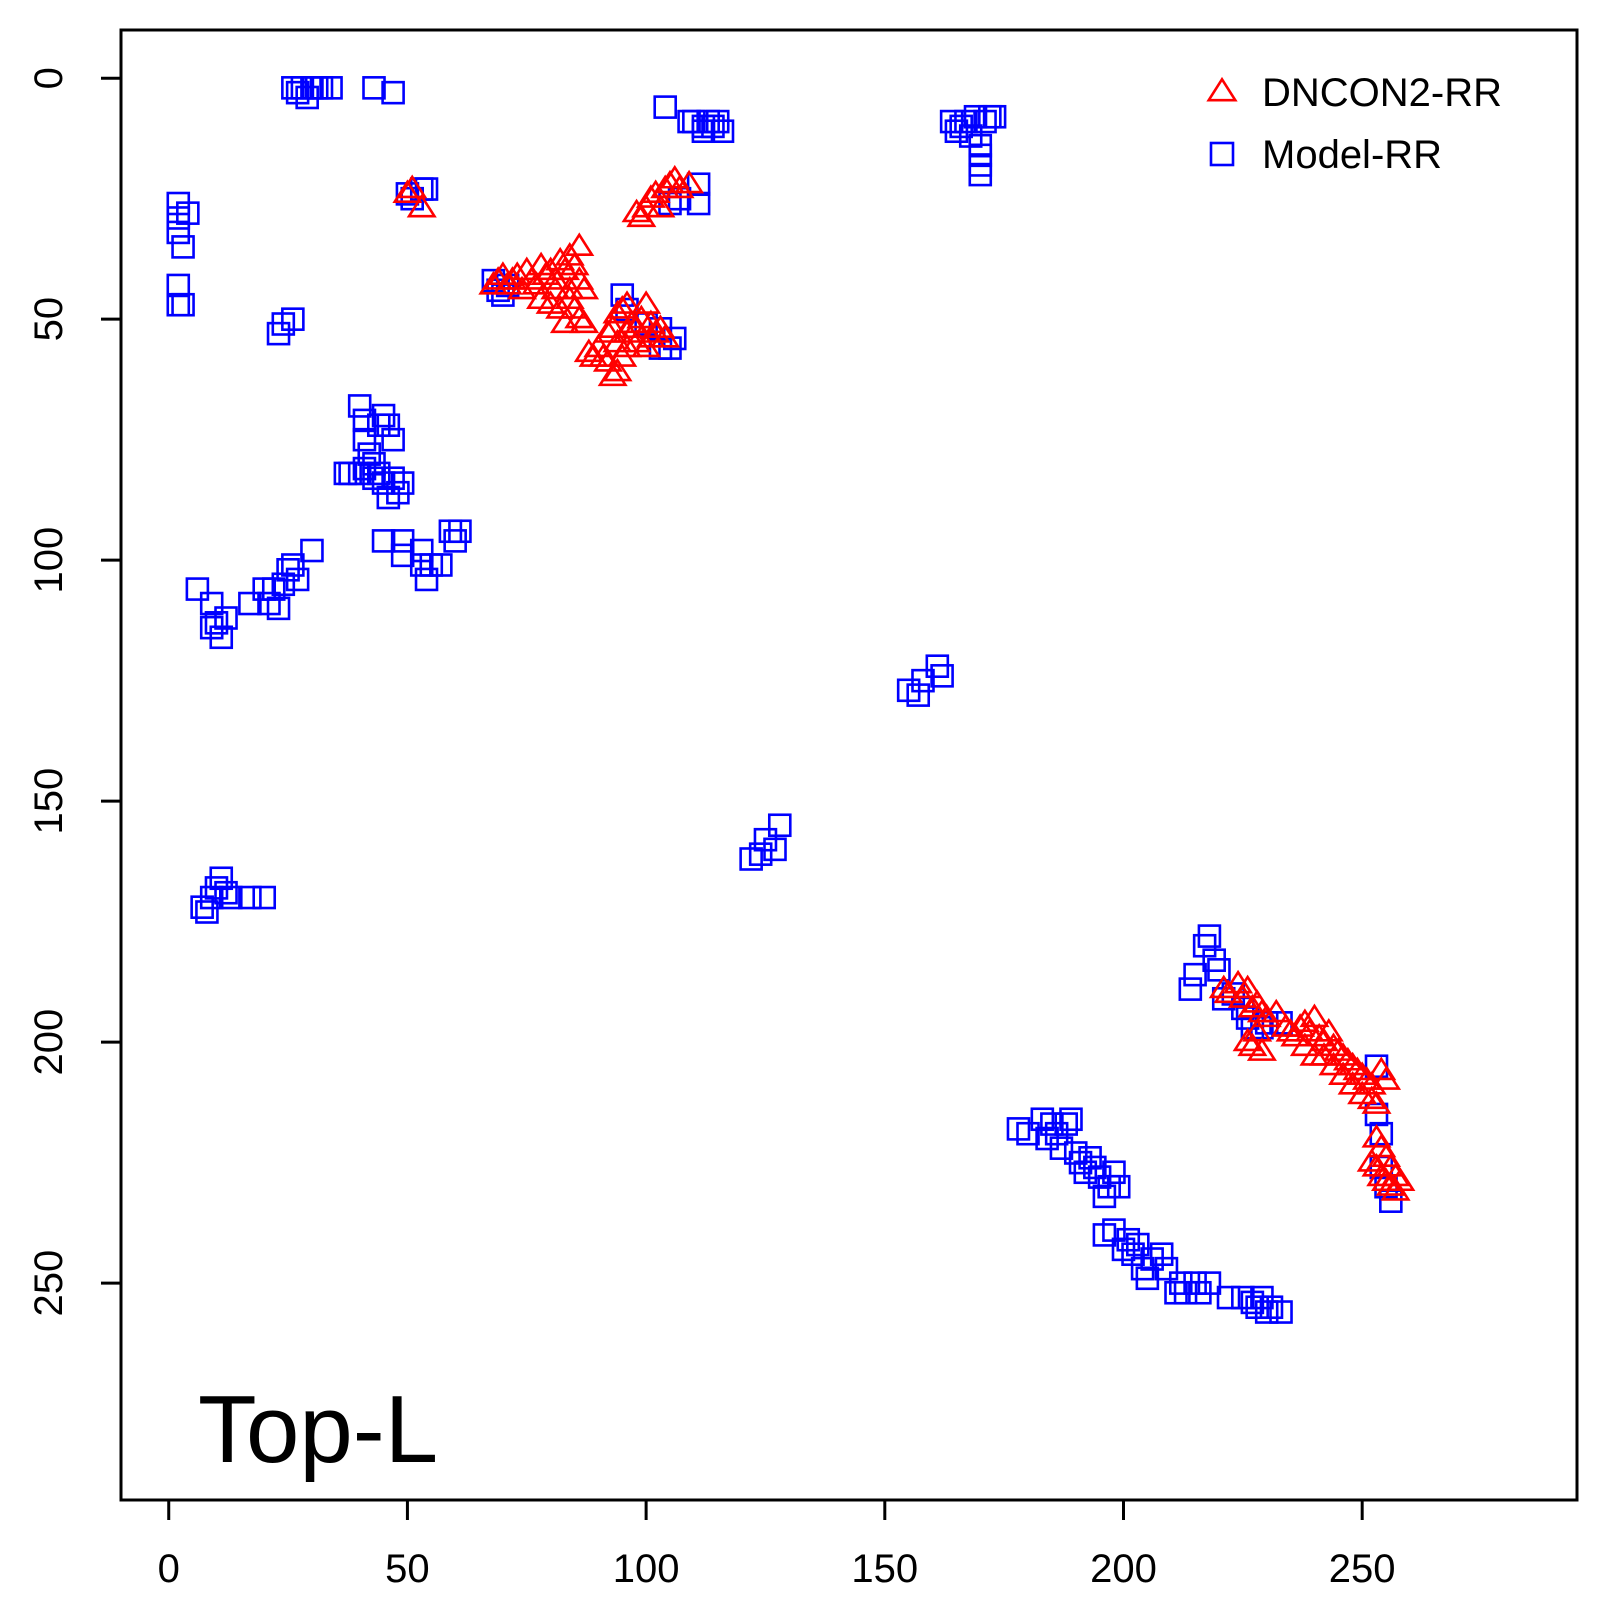 The height and width of the screenshot is (1600, 1600). I want to click on x-tick-label: 100, so click(646, 1569).